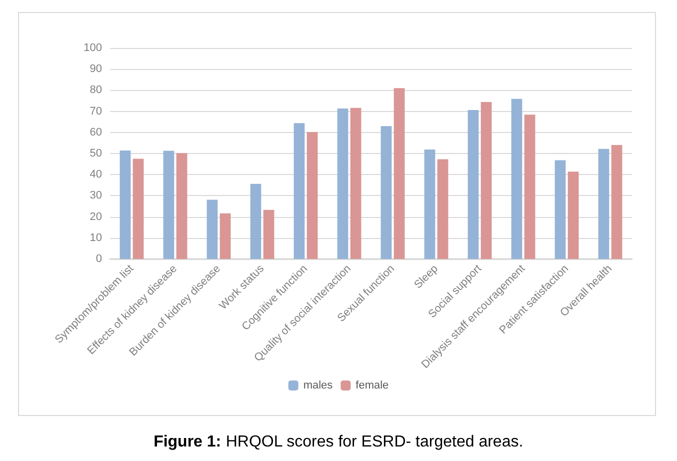 The image size is (677, 461). I want to click on y-tick-label: 90, so click(96, 69).